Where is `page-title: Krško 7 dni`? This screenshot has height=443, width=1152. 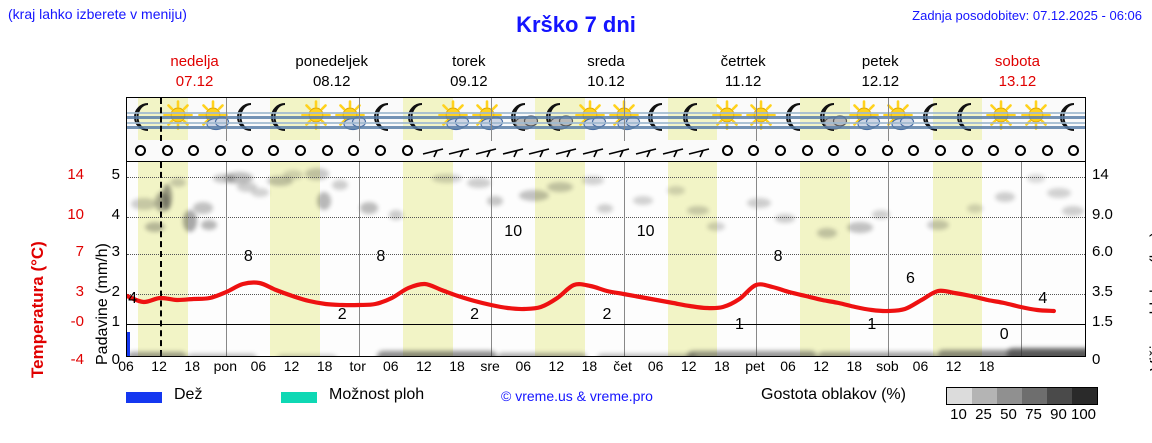
page-title: Krško 7 dni is located at coordinates (576, 24).